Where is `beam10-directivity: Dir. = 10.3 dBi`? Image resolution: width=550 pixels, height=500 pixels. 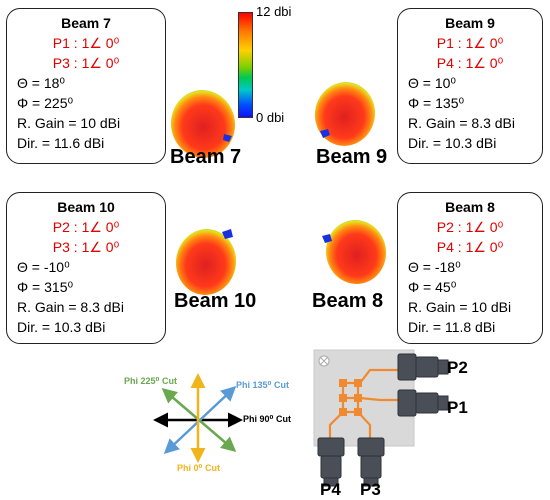 beam10-directivity: Dir. = 10.3 dBi is located at coordinates (61, 327).